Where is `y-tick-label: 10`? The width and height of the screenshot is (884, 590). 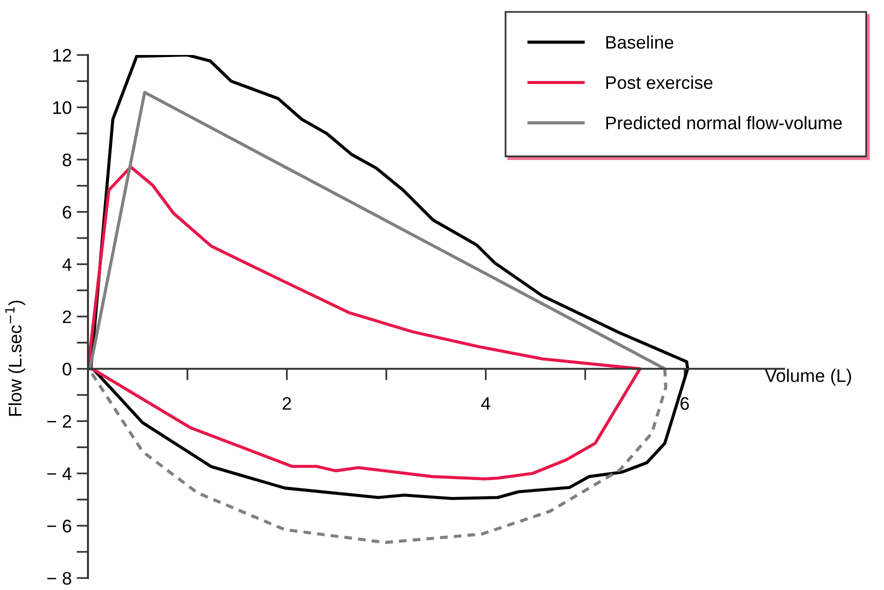 y-tick-label: 10 is located at coordinates (62, 107).